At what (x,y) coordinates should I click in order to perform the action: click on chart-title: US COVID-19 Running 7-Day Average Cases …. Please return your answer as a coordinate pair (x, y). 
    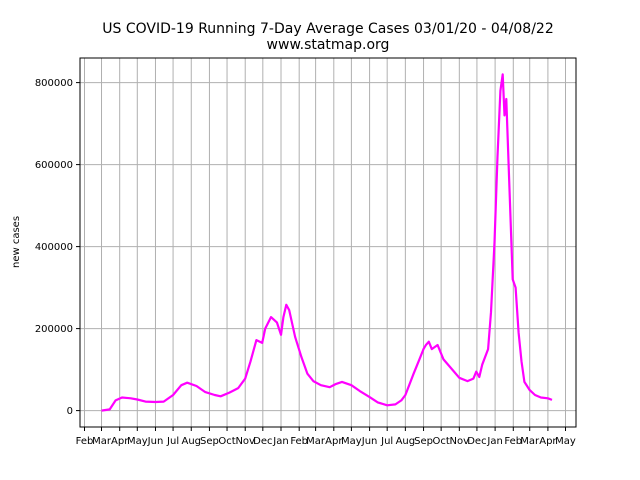
    Looking at the image, I should click on (327, 29).